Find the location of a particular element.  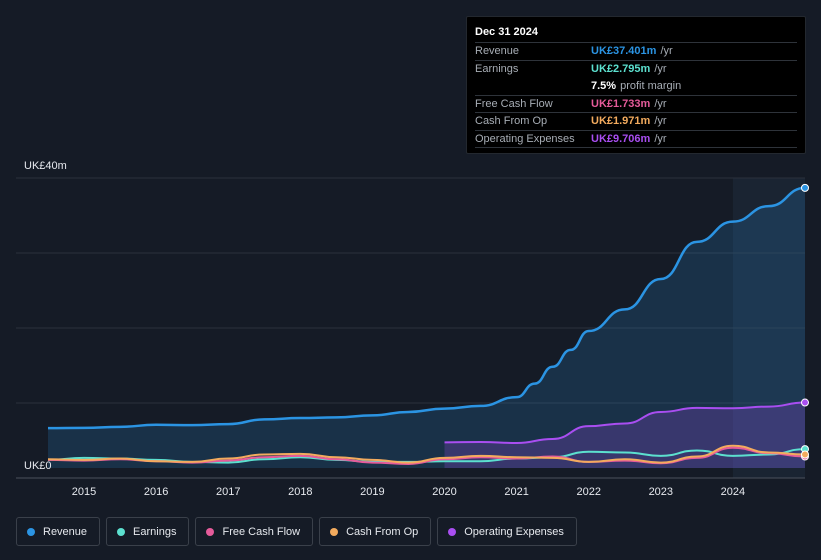

tooltip-label: Earnings is located at coordinates (497, 68).